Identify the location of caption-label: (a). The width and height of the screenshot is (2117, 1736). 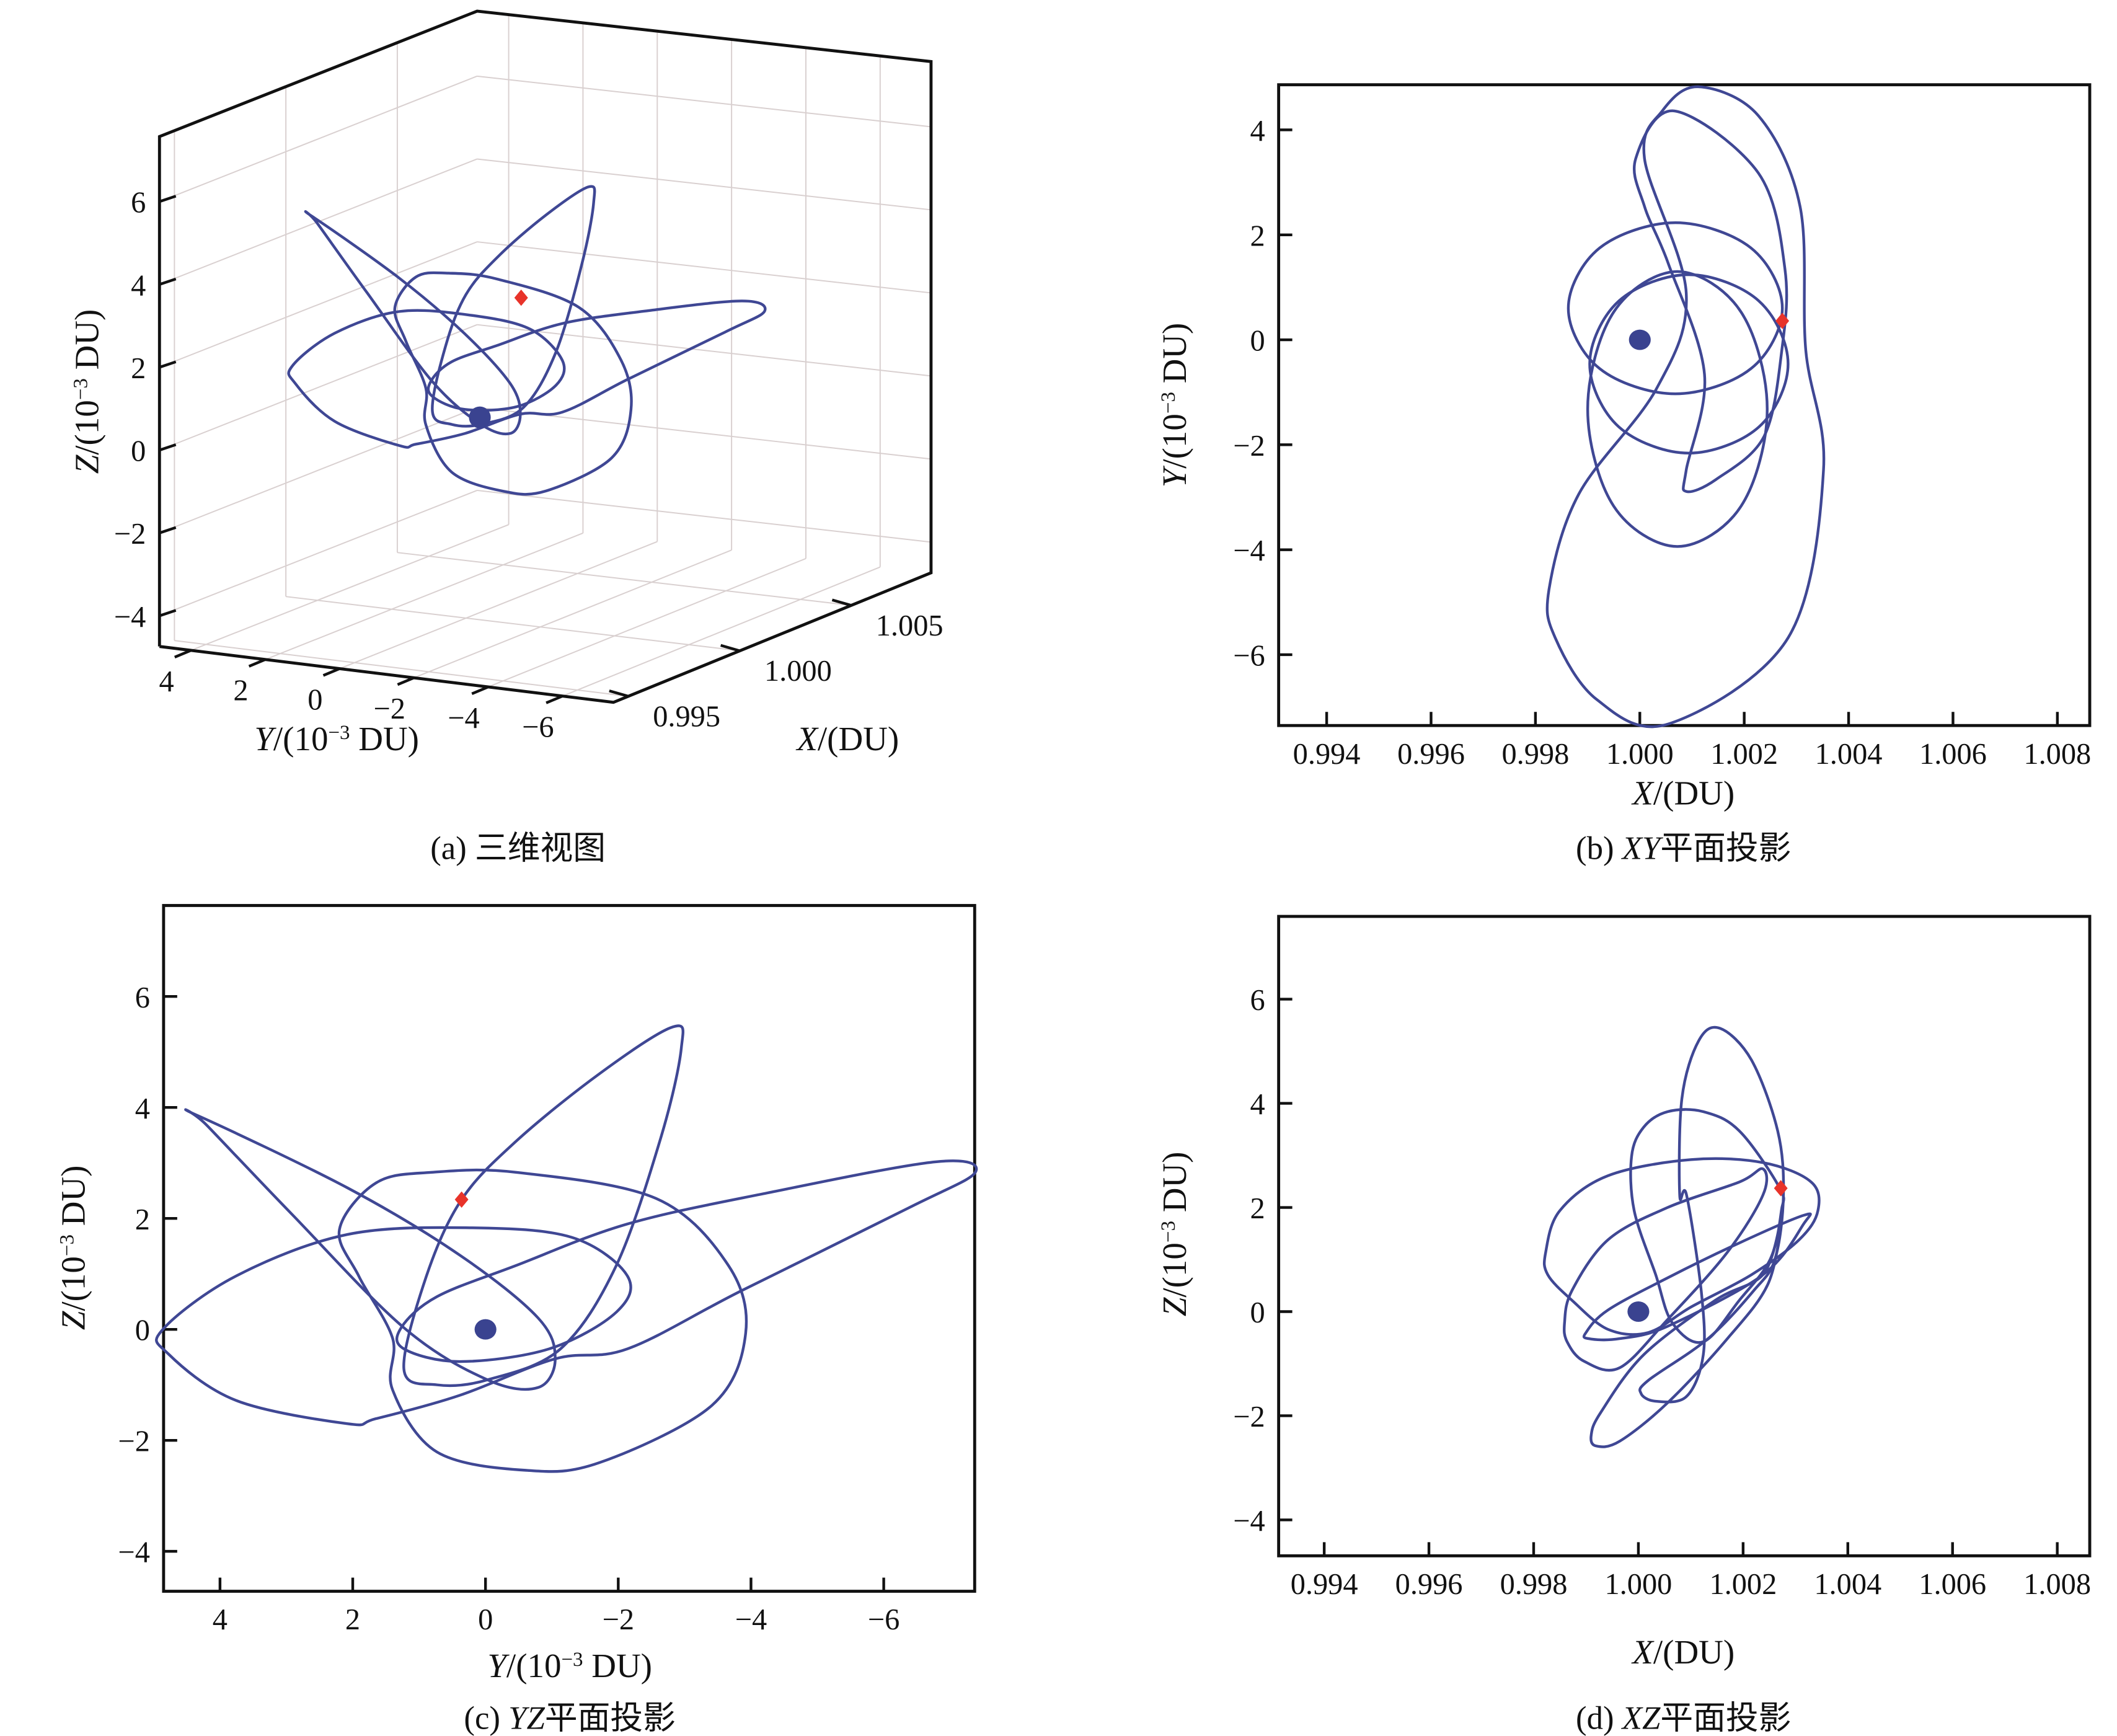
(452, 849).